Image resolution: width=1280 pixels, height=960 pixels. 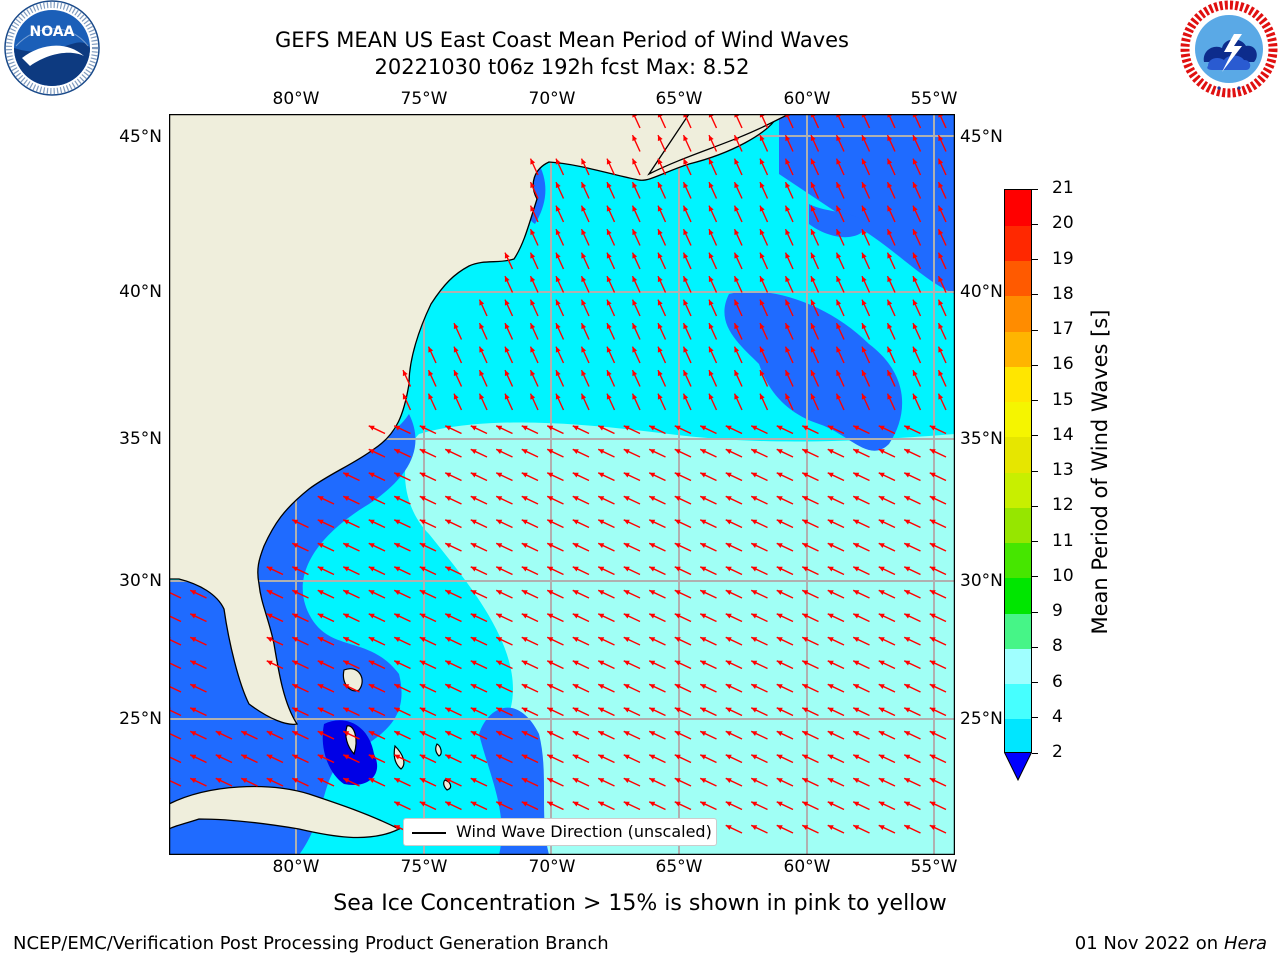 I want to click on colorbar-underflow, so click(x=1018, y=767).